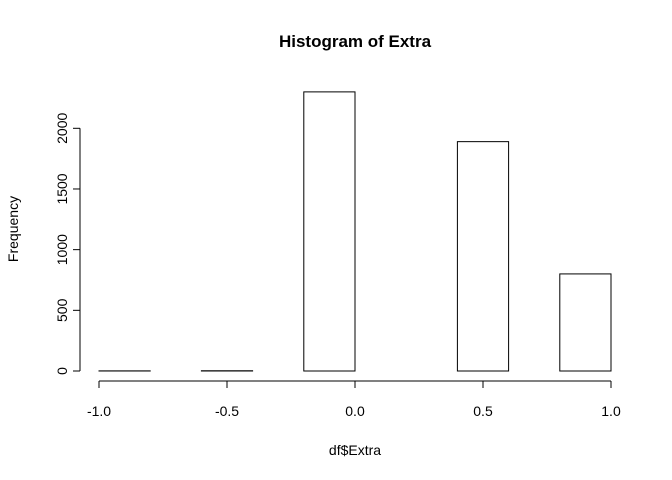 The image size is (672, 480). What do you see at coordinates (483, 411) in the screenshot?
I see `x-tick-label: 0.5` at bounding box center [483, 411].